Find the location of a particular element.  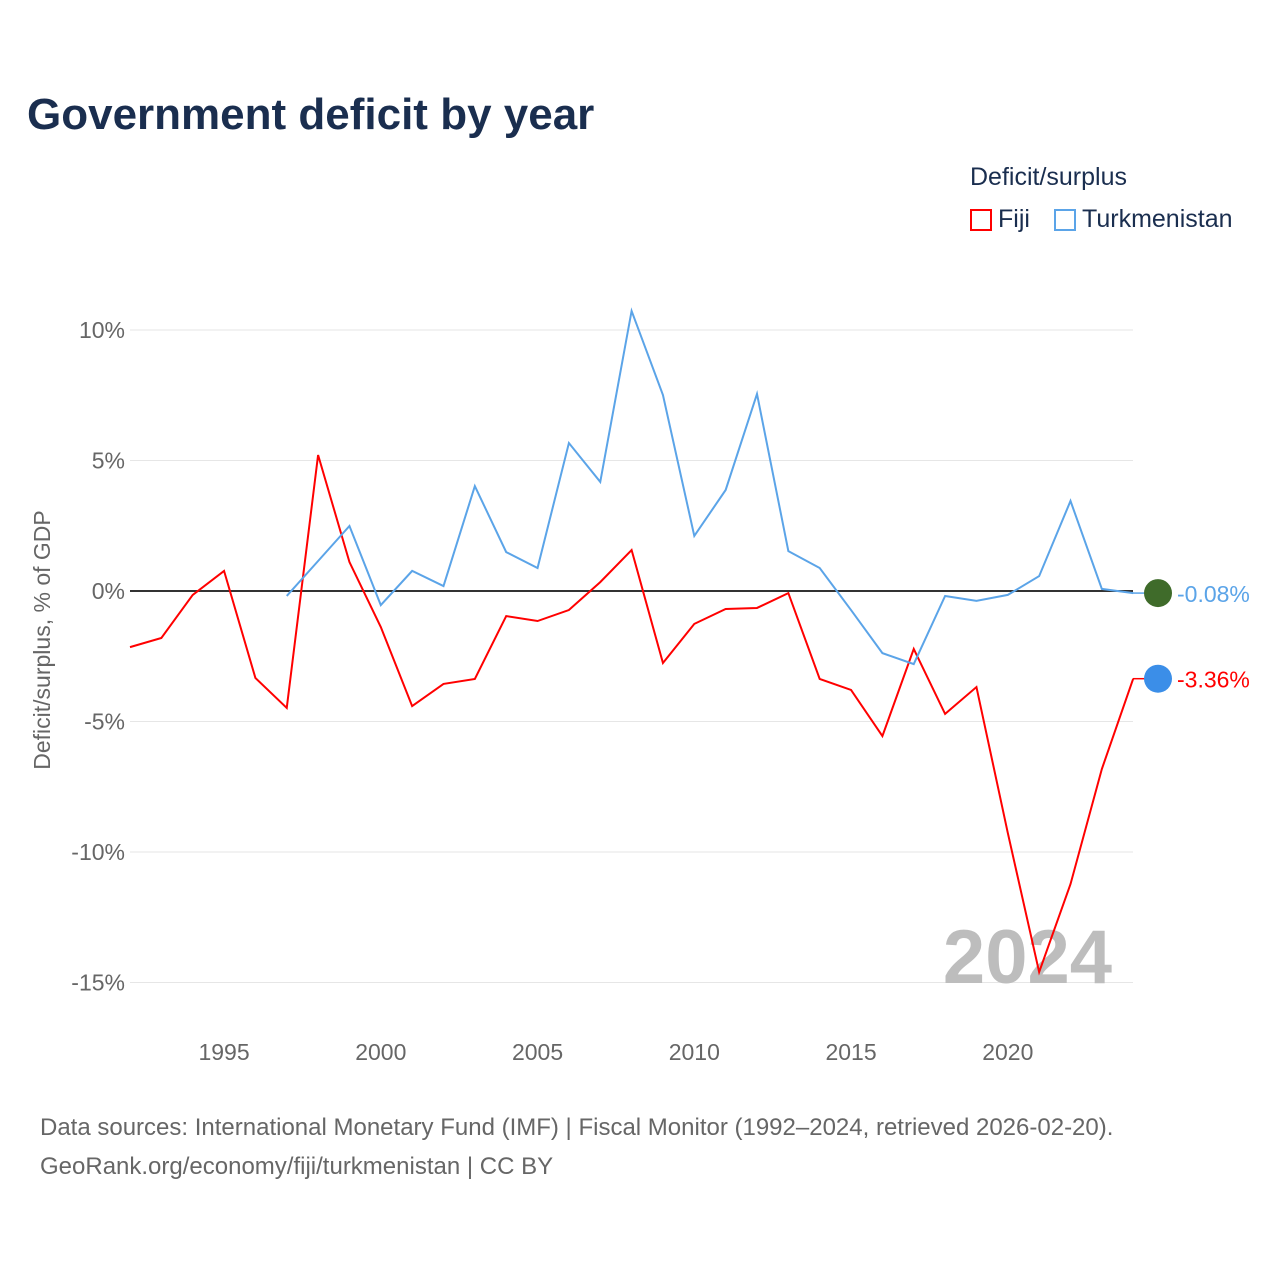

year-watermark: 2024 is located at coordinates (1027, 957).